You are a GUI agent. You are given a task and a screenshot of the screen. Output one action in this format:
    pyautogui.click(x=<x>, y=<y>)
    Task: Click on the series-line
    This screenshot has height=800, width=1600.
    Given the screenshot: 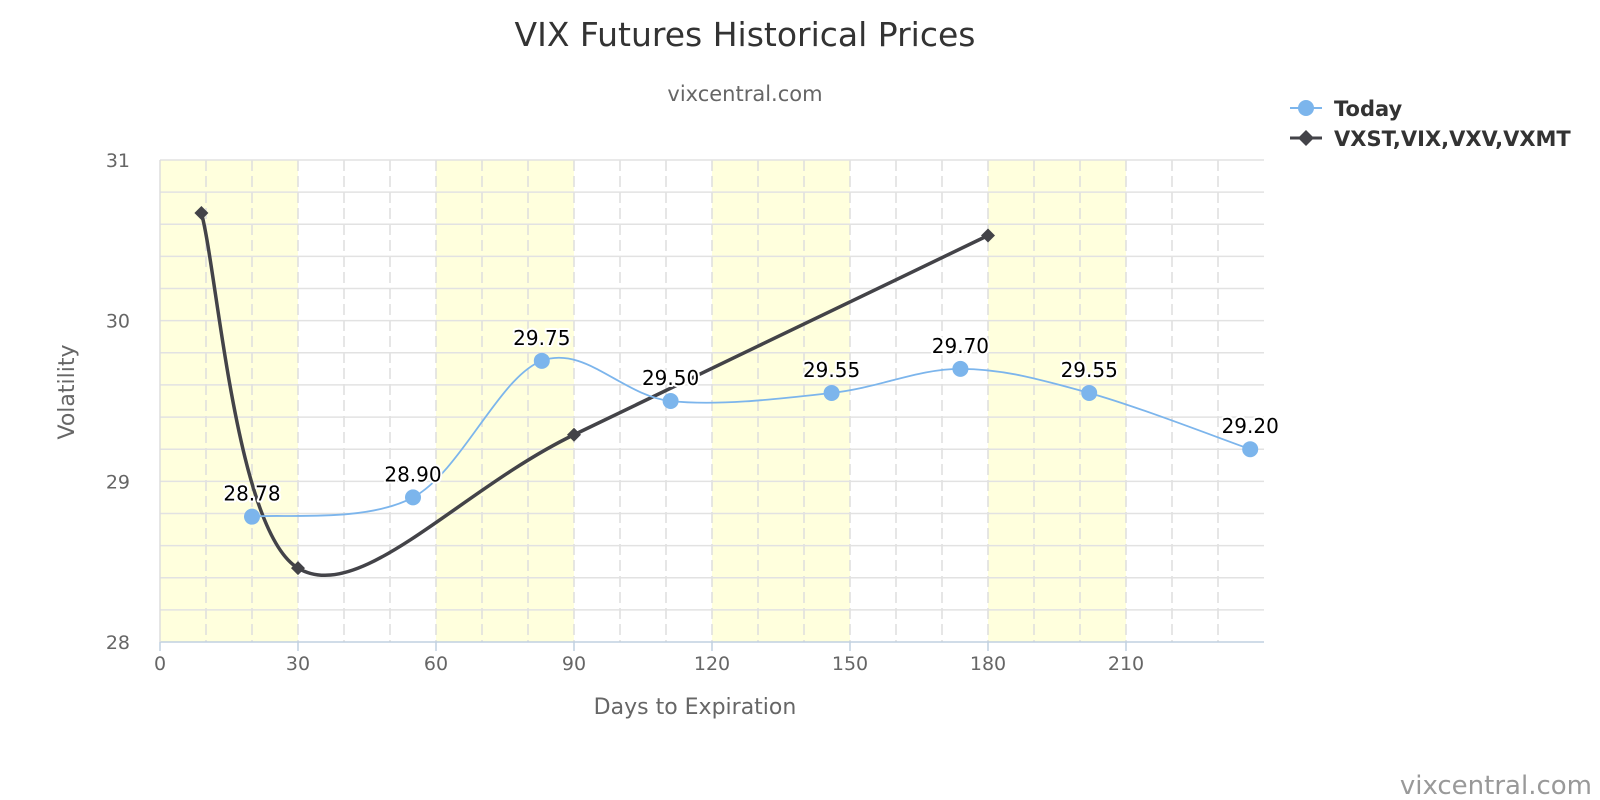 What is the action you would take?
    pyautogui.click(x=751, y=437)
    